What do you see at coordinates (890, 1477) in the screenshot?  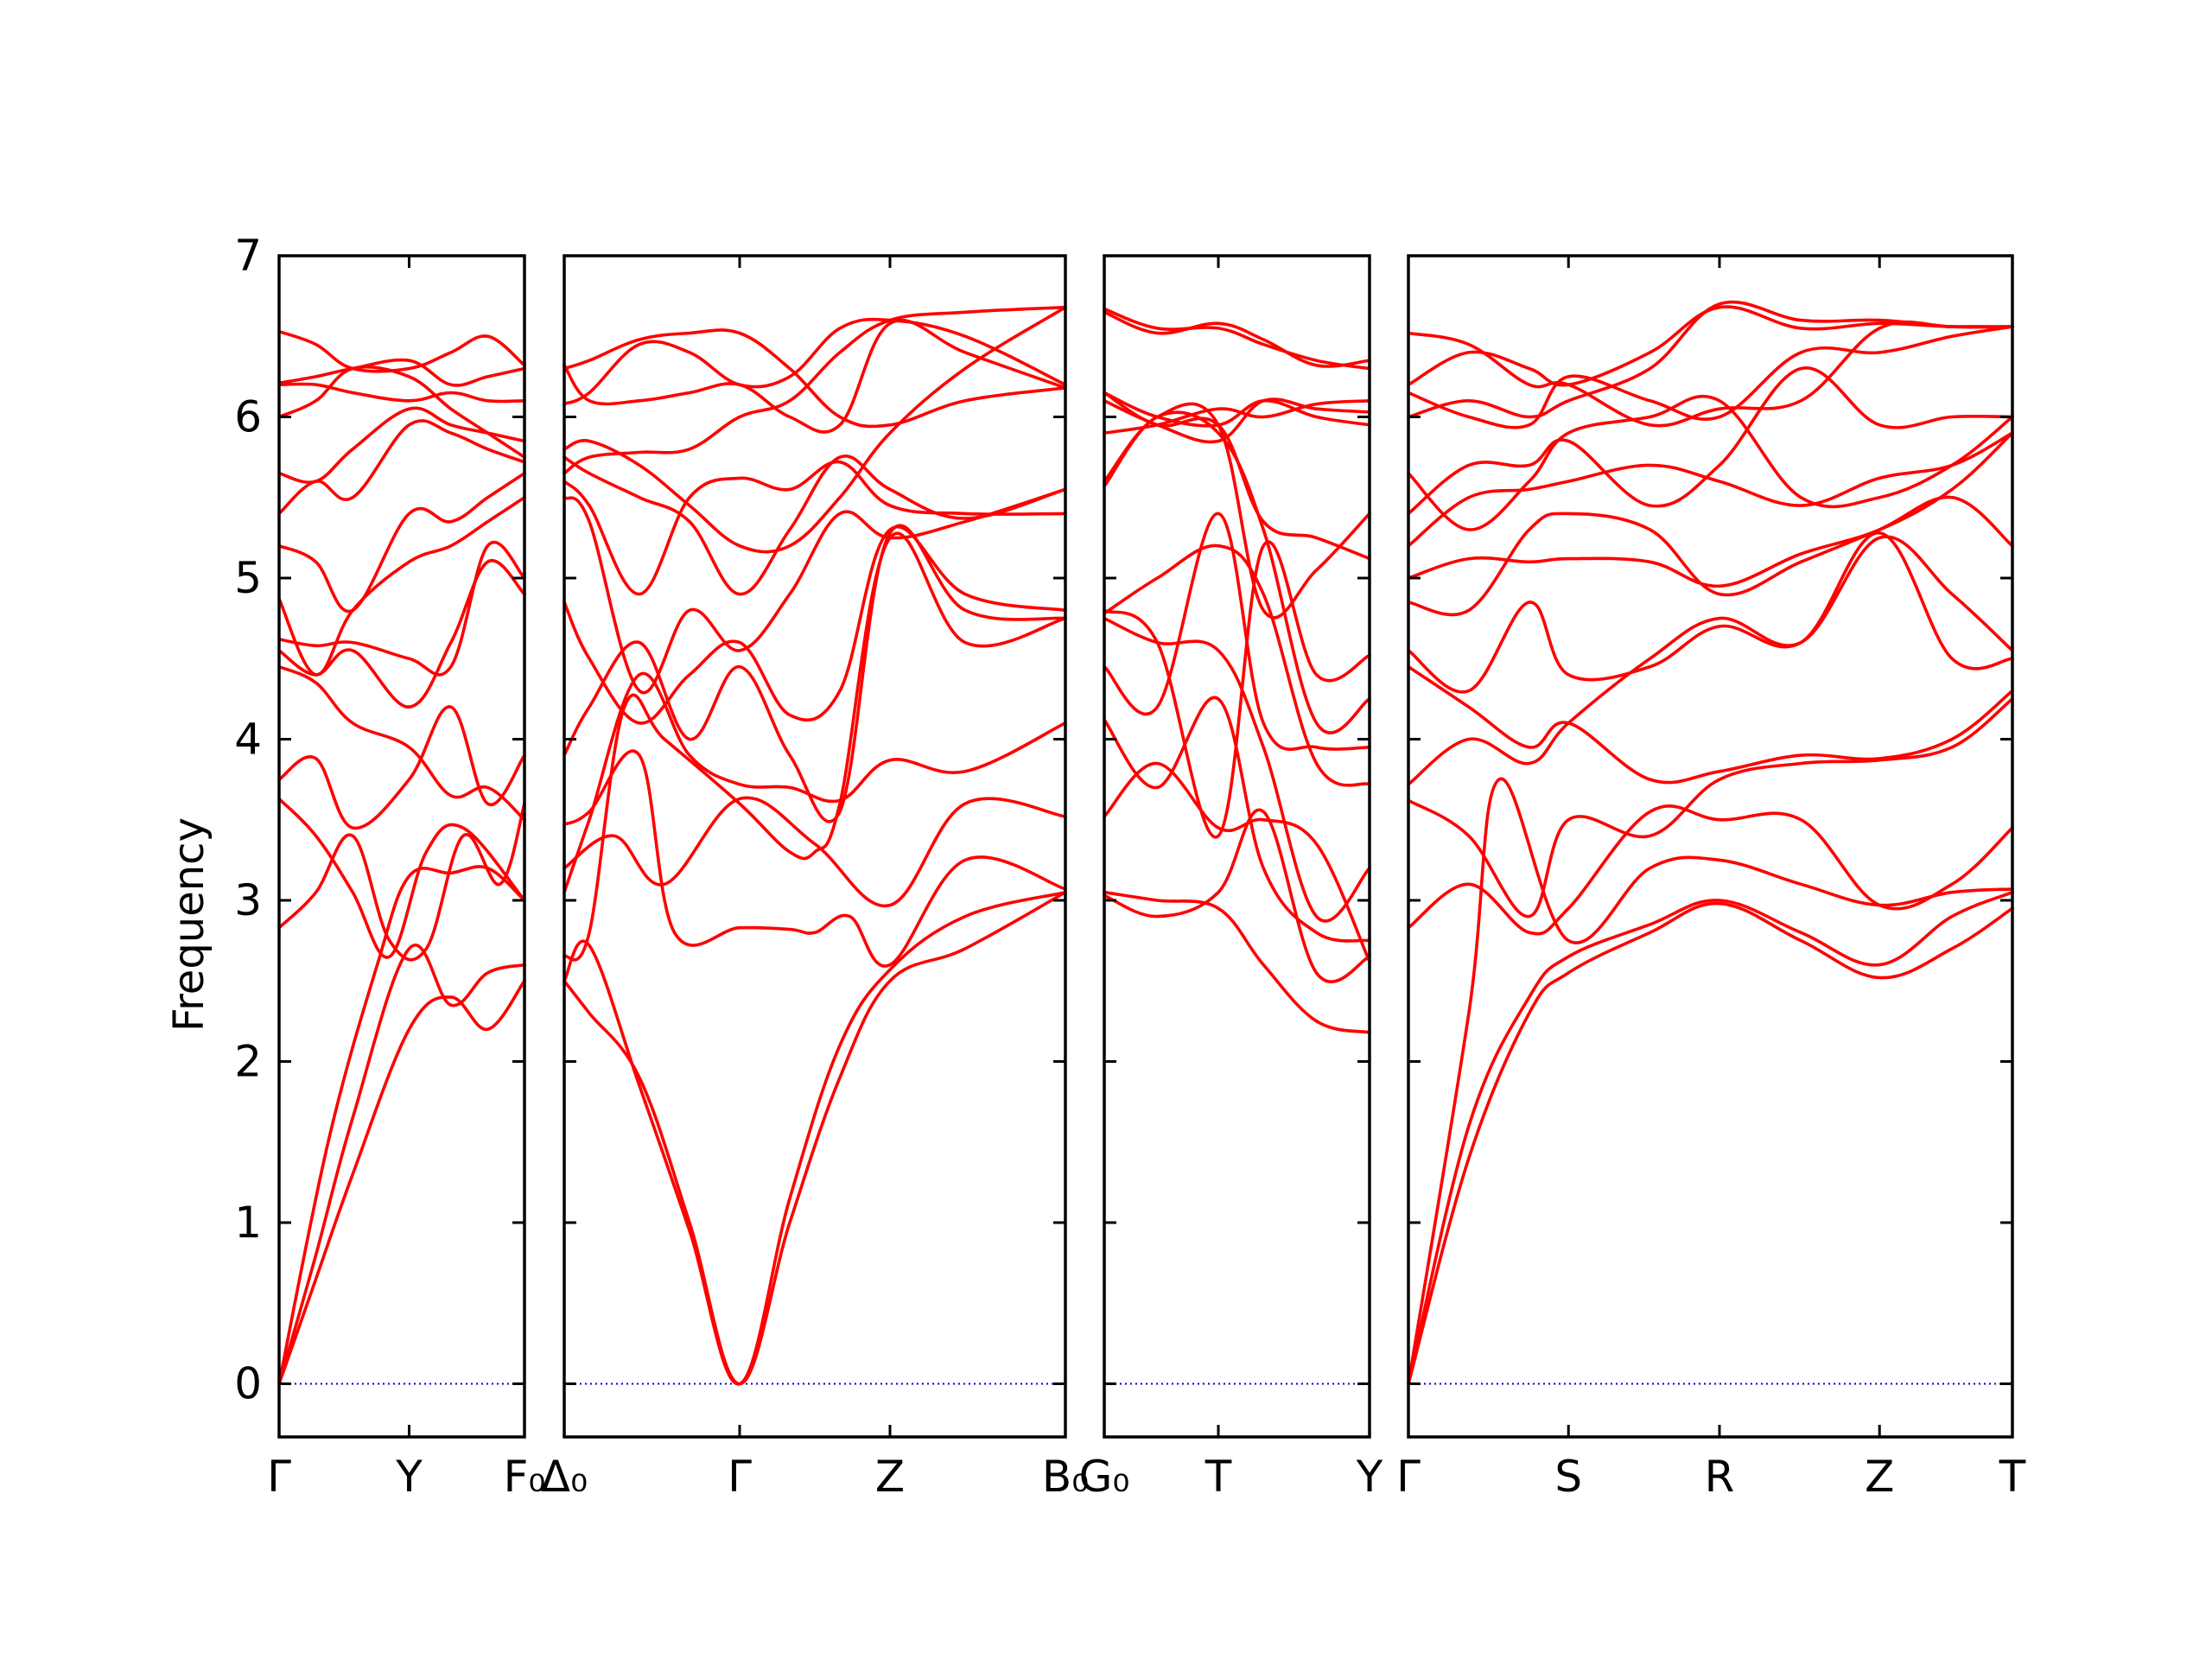 I see `x-tick-label-2-2: Z` at bounding box center [890, 1477].